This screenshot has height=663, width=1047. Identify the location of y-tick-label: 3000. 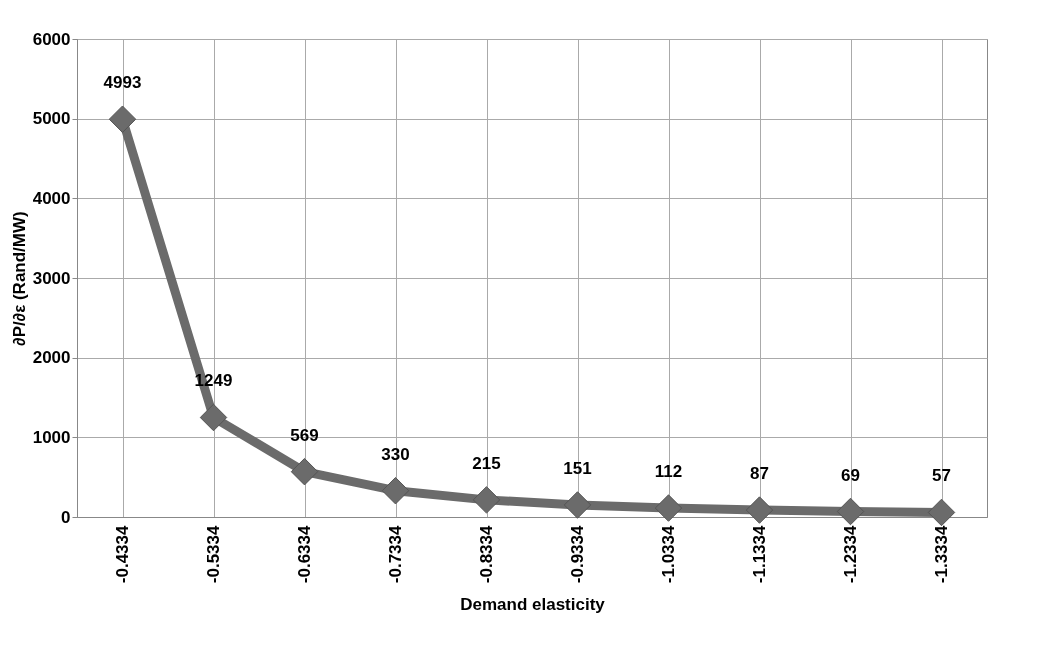
(51, 278).